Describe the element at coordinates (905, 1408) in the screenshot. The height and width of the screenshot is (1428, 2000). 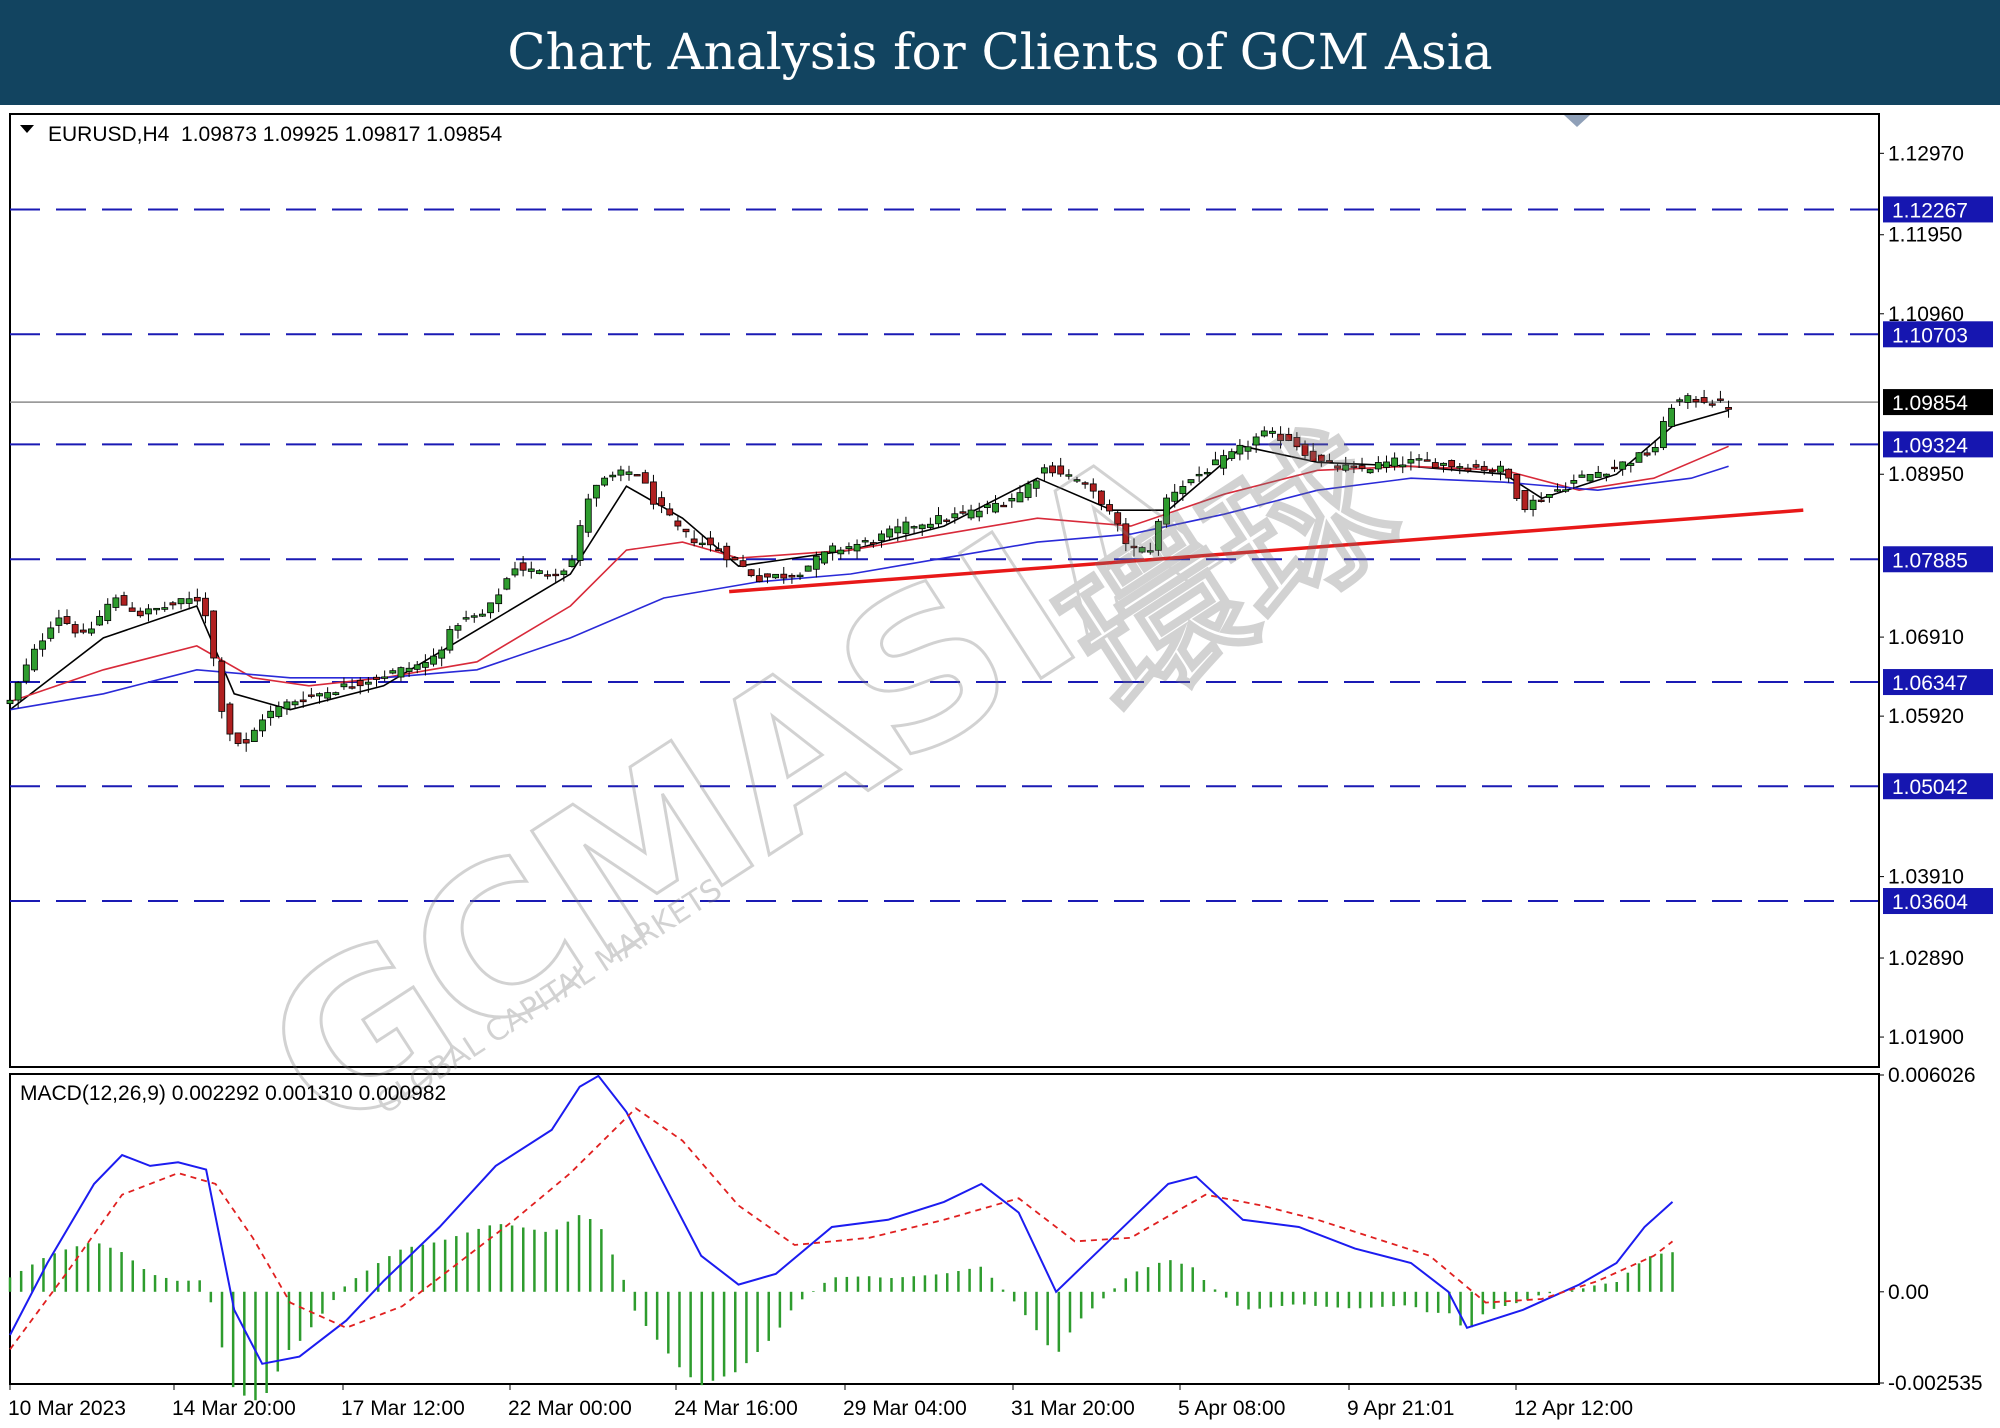
I see `time-tick-label-5: 29 Mar 04:00` at that location.